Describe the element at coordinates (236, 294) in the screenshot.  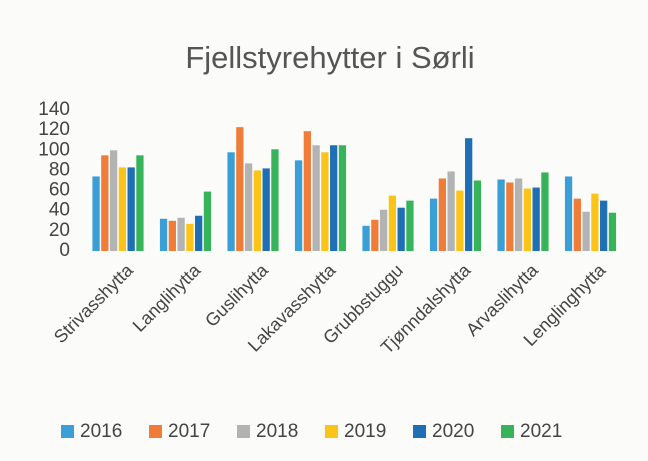
I see `x-tick-label: Guslihytta` at that location.